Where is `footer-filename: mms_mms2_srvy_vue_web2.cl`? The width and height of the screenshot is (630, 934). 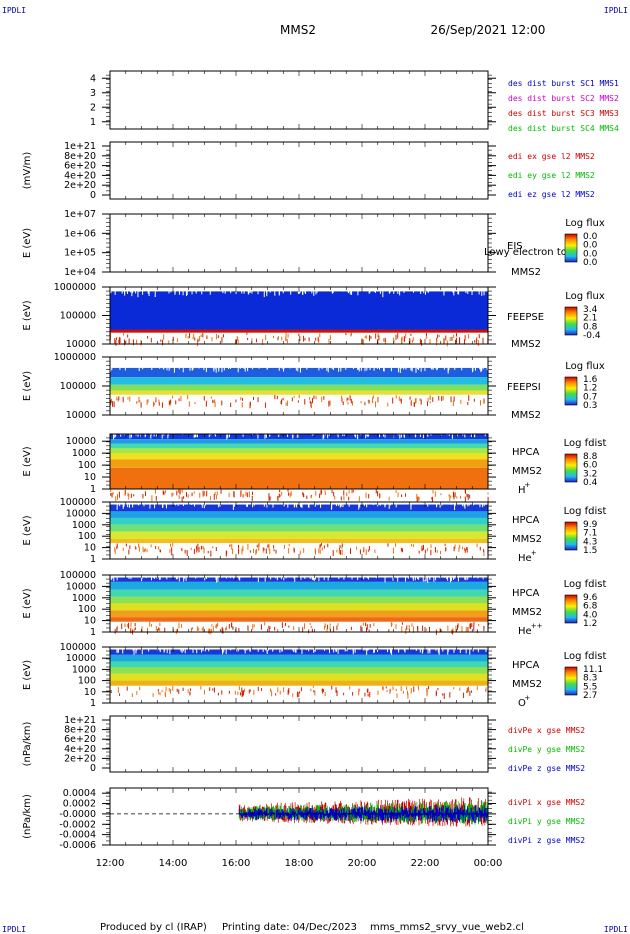 footer-filename: mms_mms2_srvy_vue_web2.cl is located at coordinates (447, 927).